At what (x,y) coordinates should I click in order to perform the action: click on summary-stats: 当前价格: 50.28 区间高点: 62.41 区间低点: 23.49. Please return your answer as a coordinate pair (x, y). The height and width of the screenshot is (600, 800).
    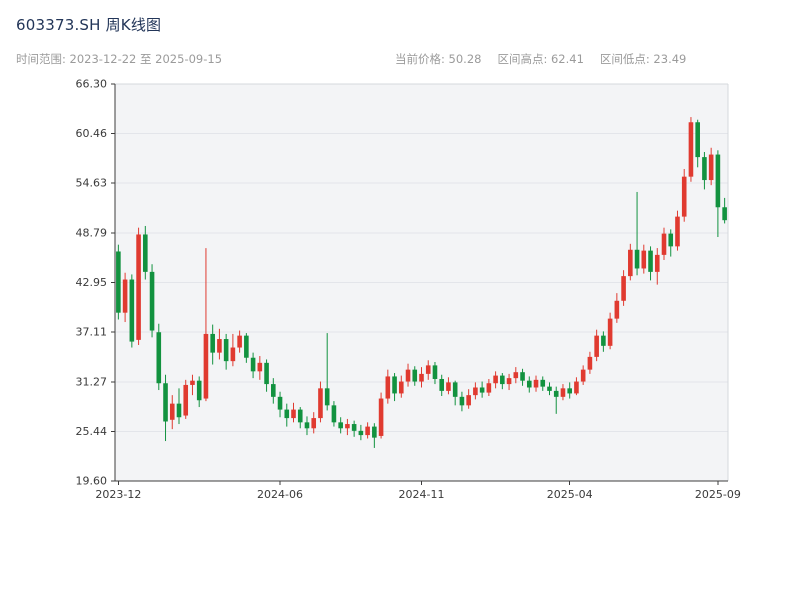
    Looking at the image, I should click on (540, 59).